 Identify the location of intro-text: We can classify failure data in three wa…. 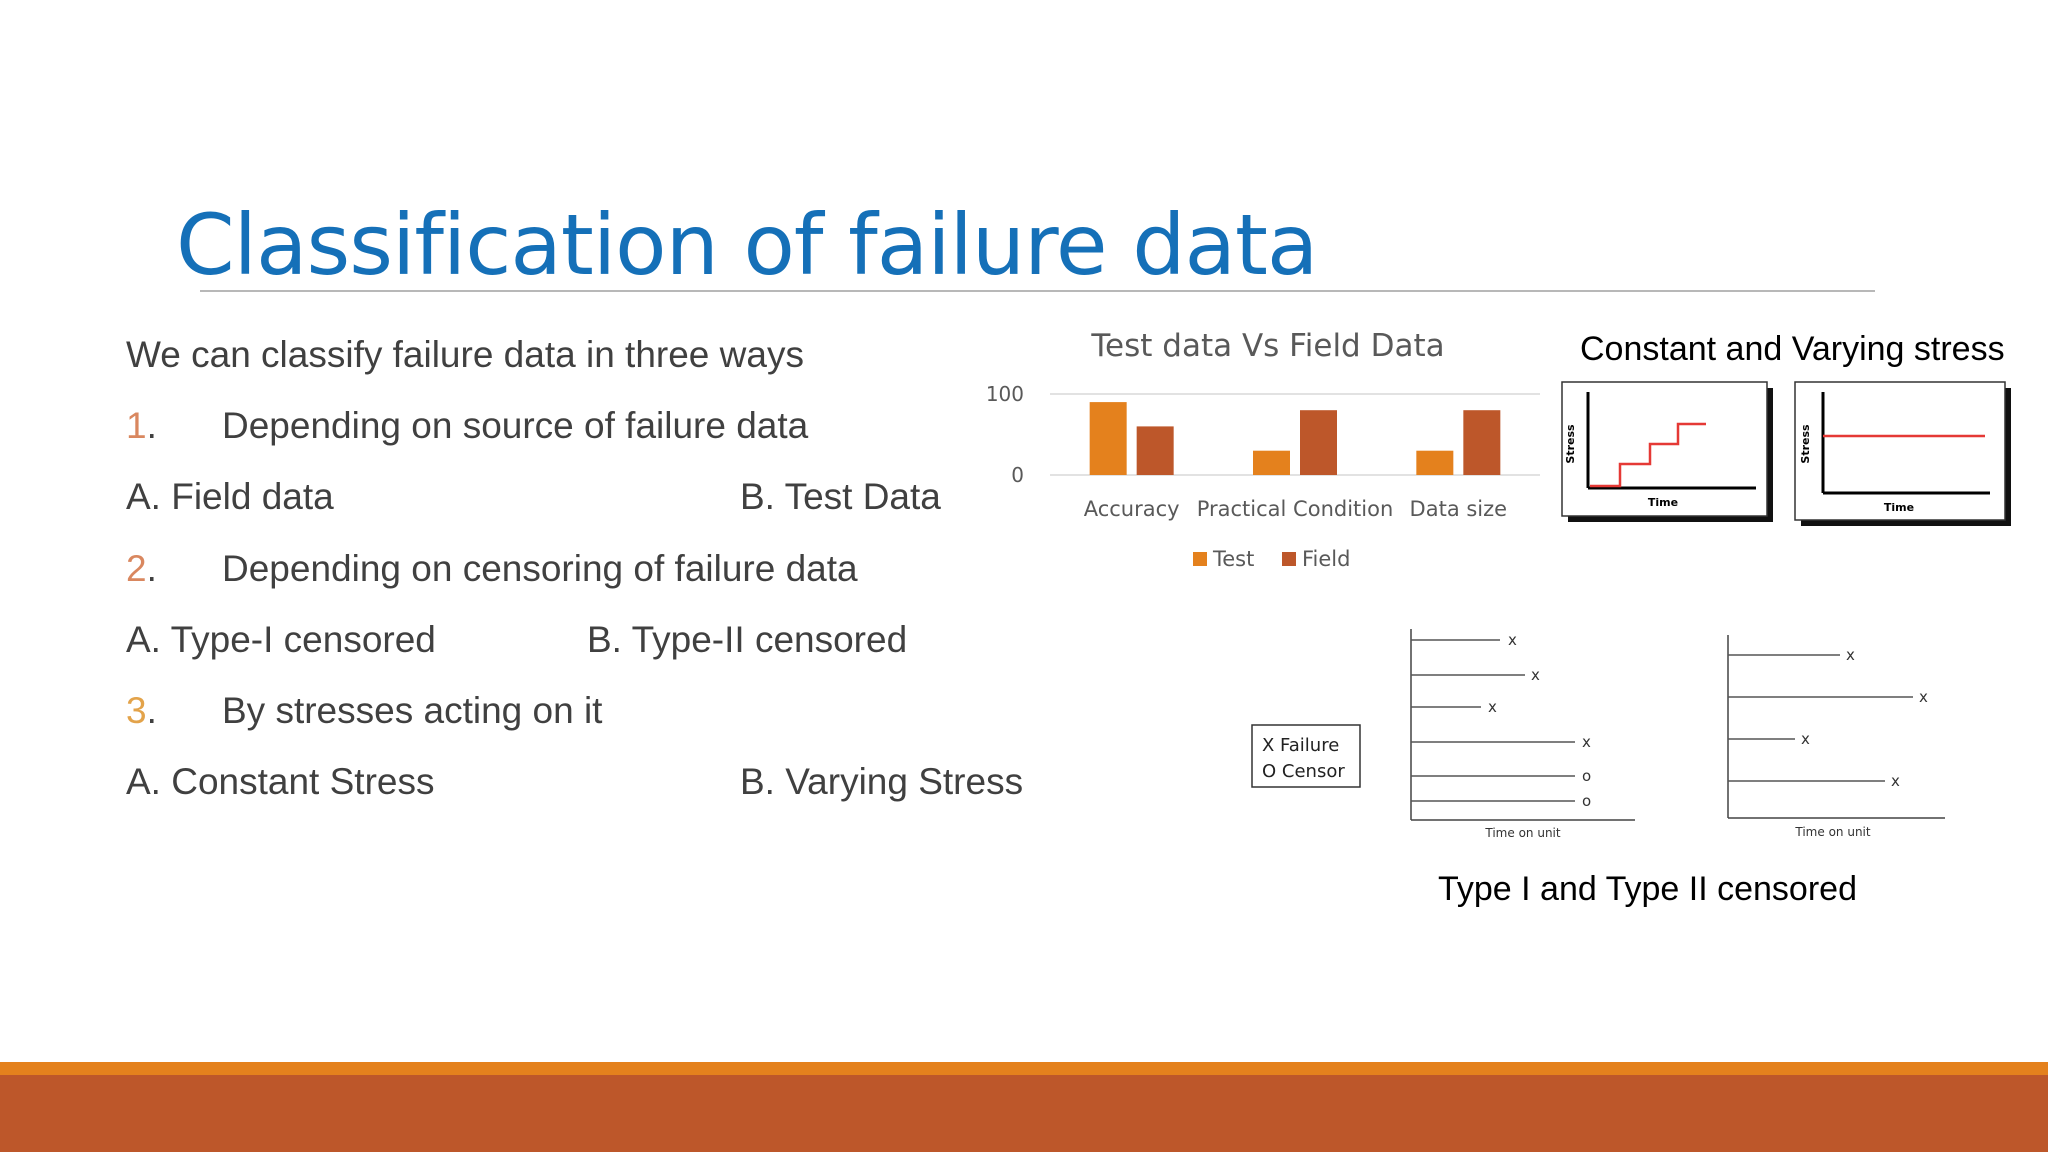
(465, 354).